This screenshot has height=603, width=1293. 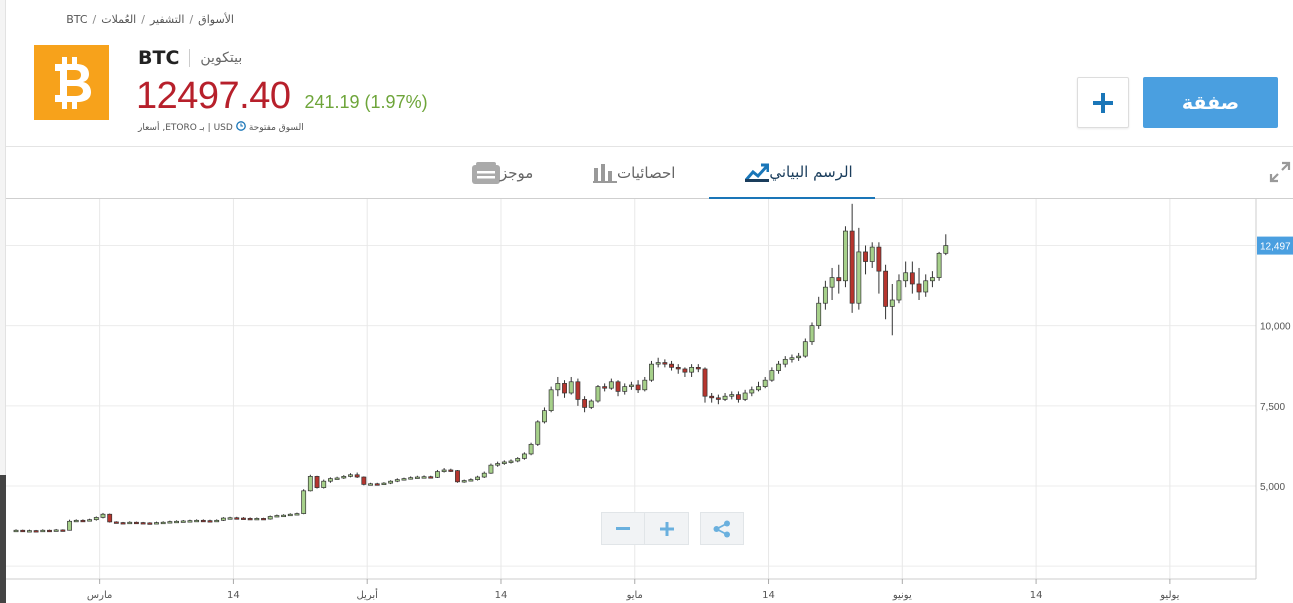 I want to click on breadcrumb-crypto: التشفير, so click(x=167, y=19).